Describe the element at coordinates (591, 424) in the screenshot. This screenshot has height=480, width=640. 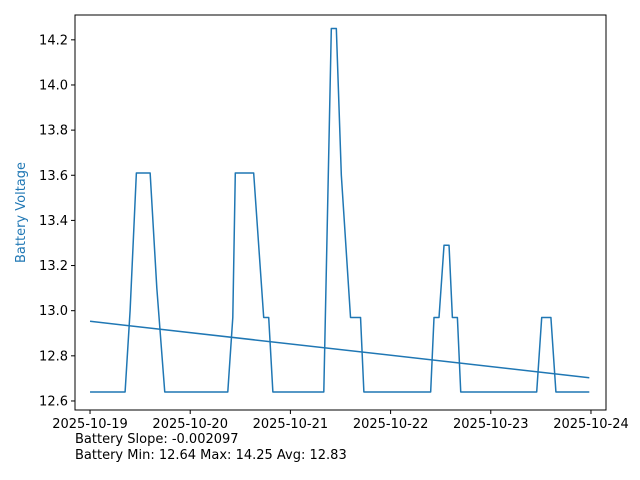
I see `x-tick-label: 2025-10-24` at that location.